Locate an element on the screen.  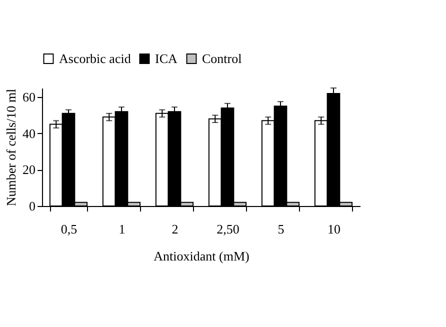
y-tick-label: 20 is located at coordinates (29, 170).